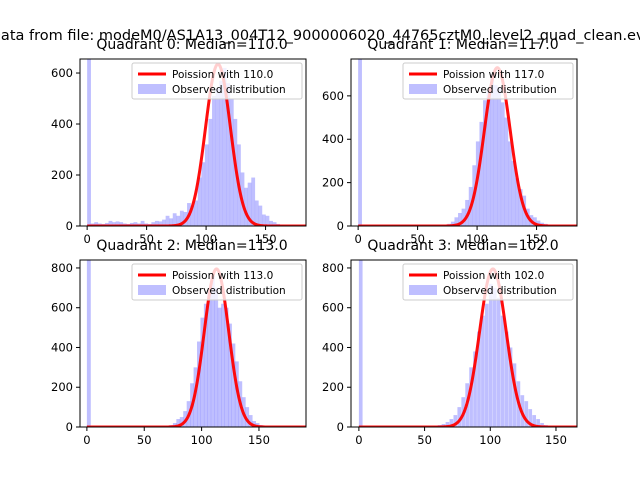  I want to click on legend: Poission with 117.0 Observed distribution, so click(488, 81).